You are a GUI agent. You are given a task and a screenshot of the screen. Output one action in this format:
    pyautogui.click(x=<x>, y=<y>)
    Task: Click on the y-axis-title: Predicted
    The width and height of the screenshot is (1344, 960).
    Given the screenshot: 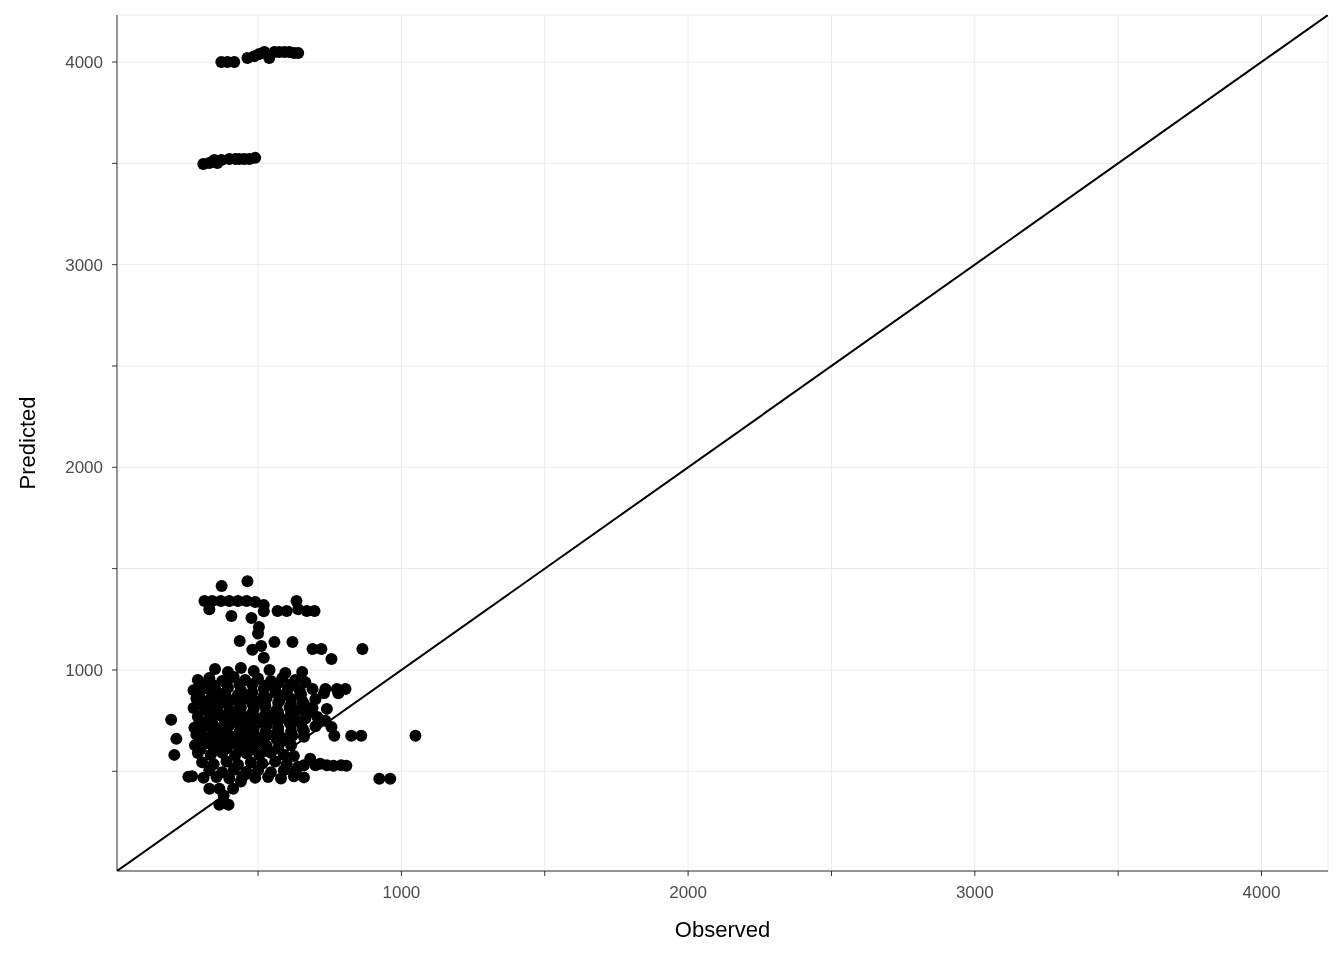 What is the action you would take?
    pyautogui.click(x=27, y=443)
    